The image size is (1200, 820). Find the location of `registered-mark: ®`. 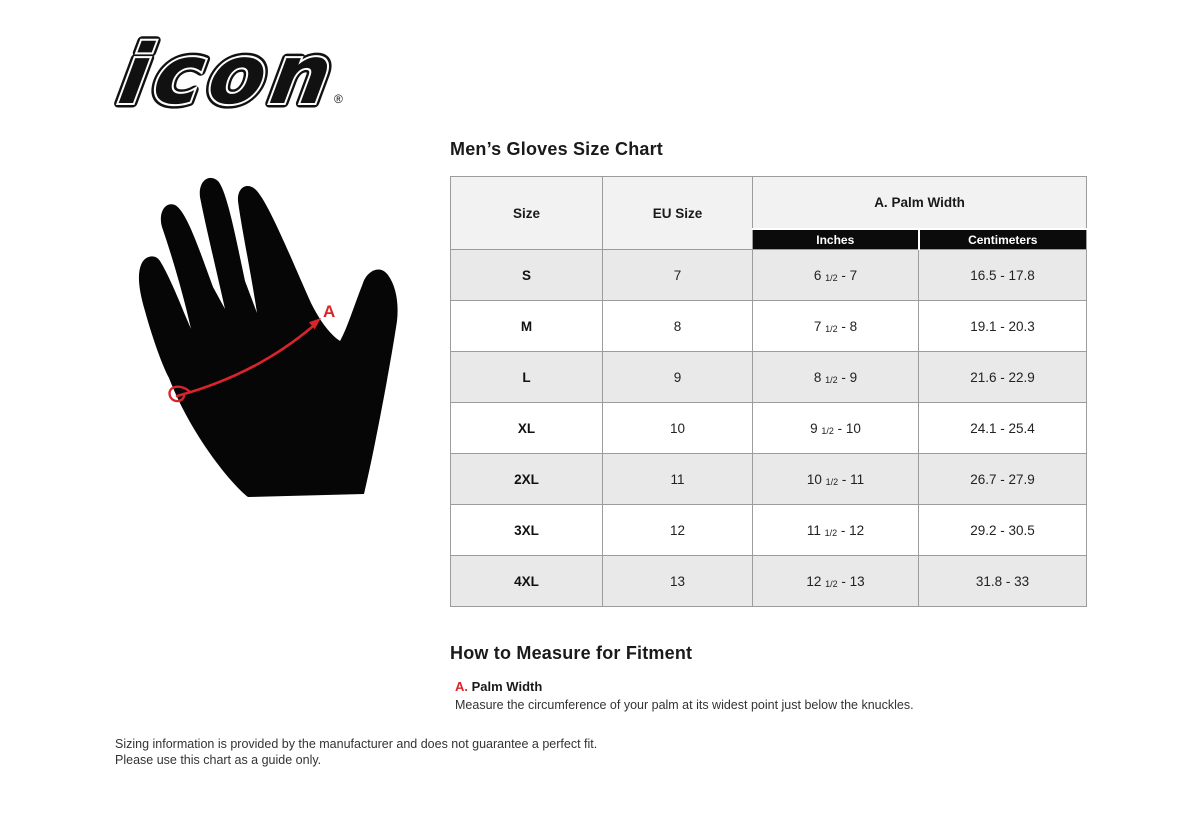

registered-mark: ® is located at coordinates (338, 99).